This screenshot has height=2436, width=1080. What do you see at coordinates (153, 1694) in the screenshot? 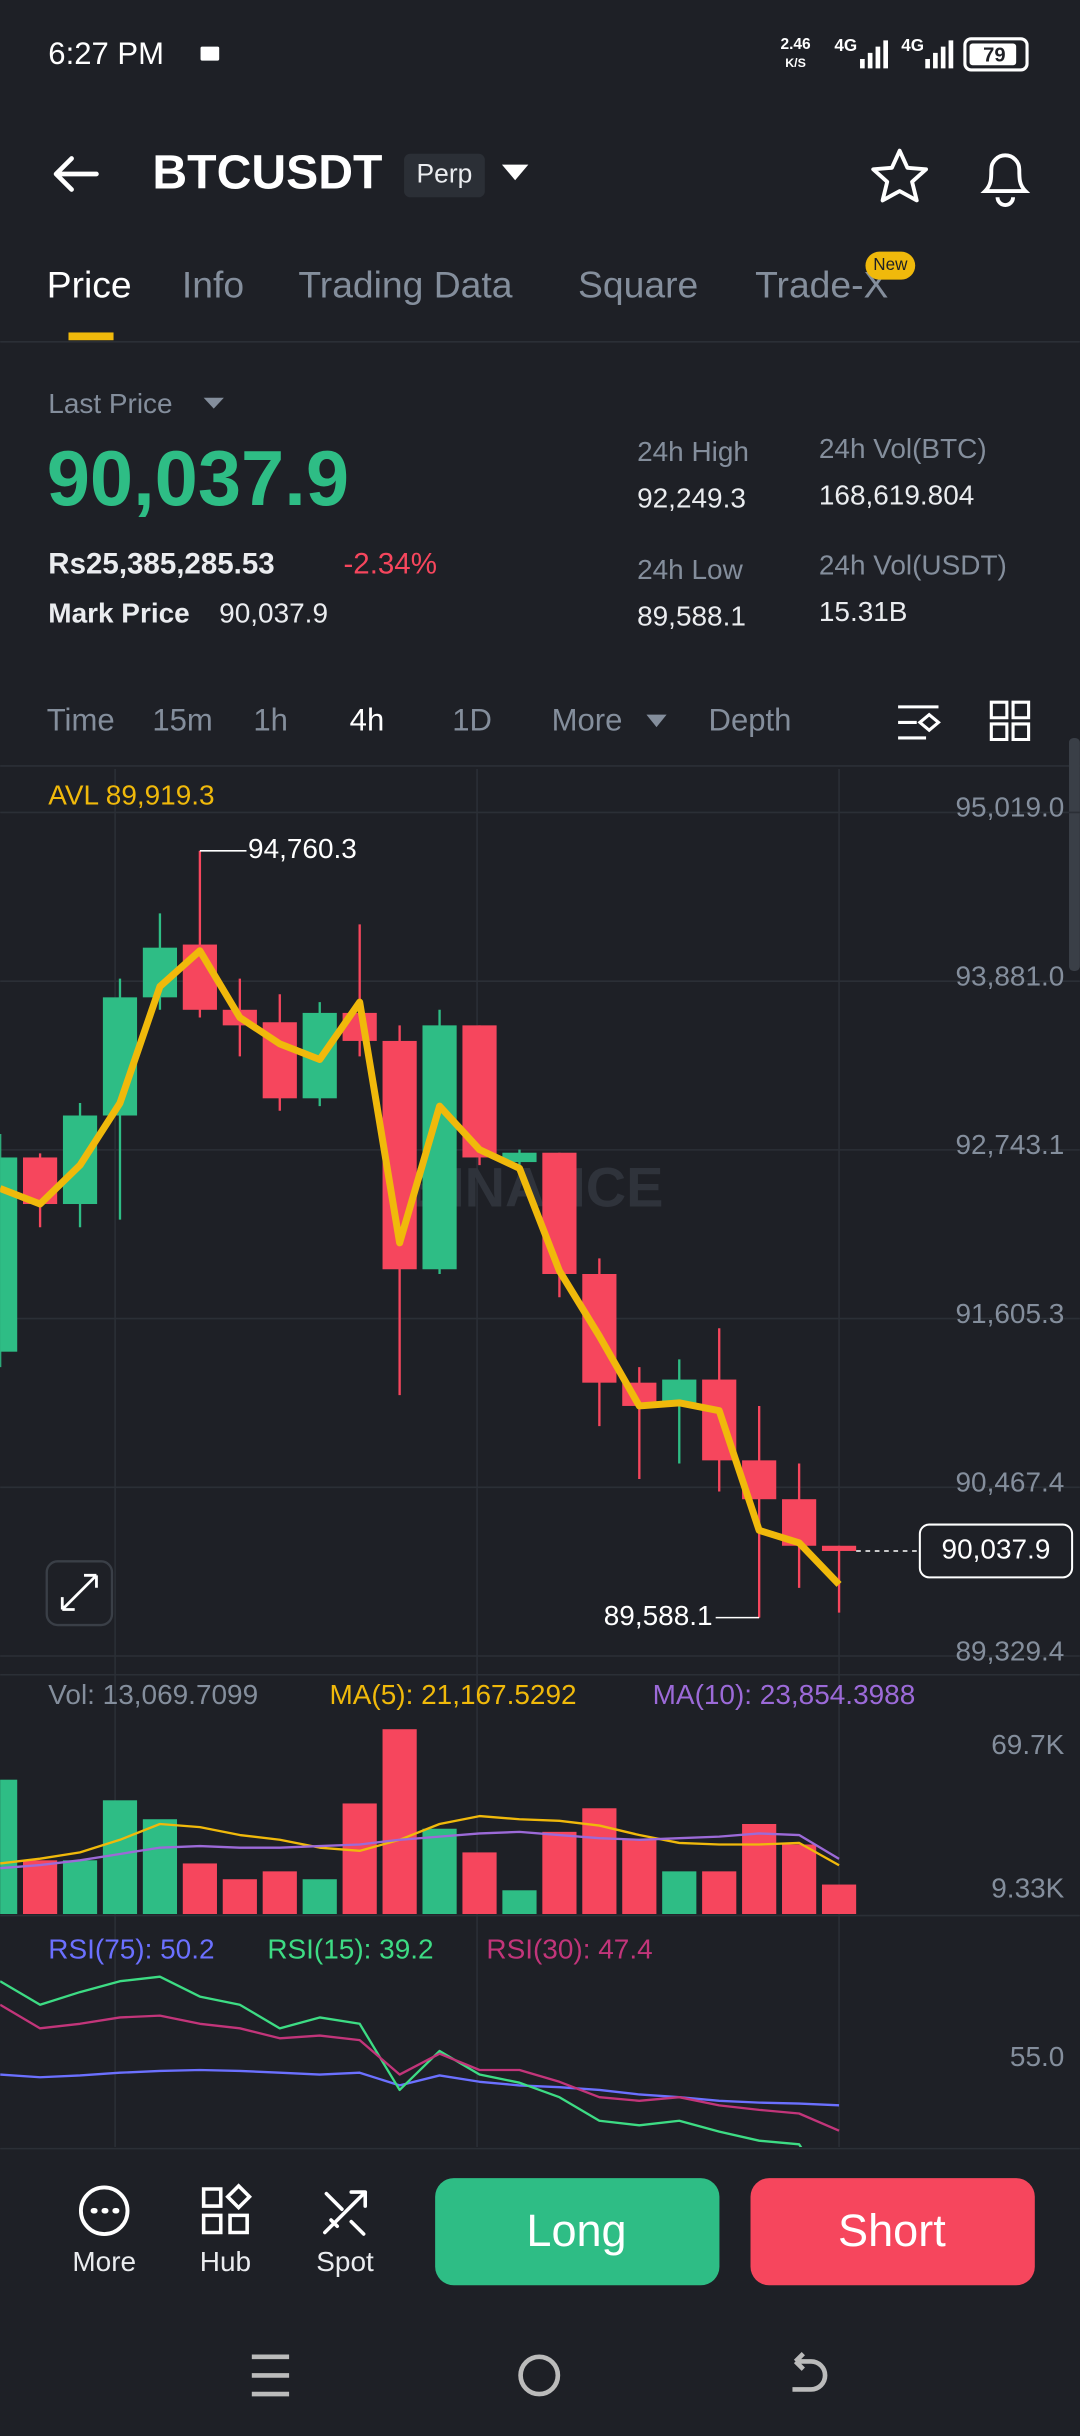
I see `volume-label: Vol: 13,069.7099` at bounding box center [153, 1694].